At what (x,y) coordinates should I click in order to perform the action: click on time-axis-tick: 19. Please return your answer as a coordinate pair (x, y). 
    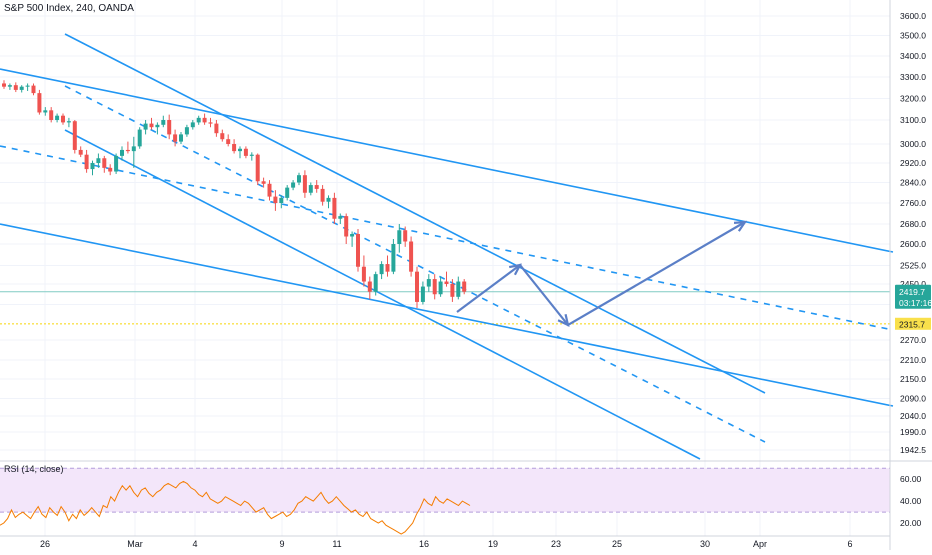
    Looking at the image, I should click on (493, 544).